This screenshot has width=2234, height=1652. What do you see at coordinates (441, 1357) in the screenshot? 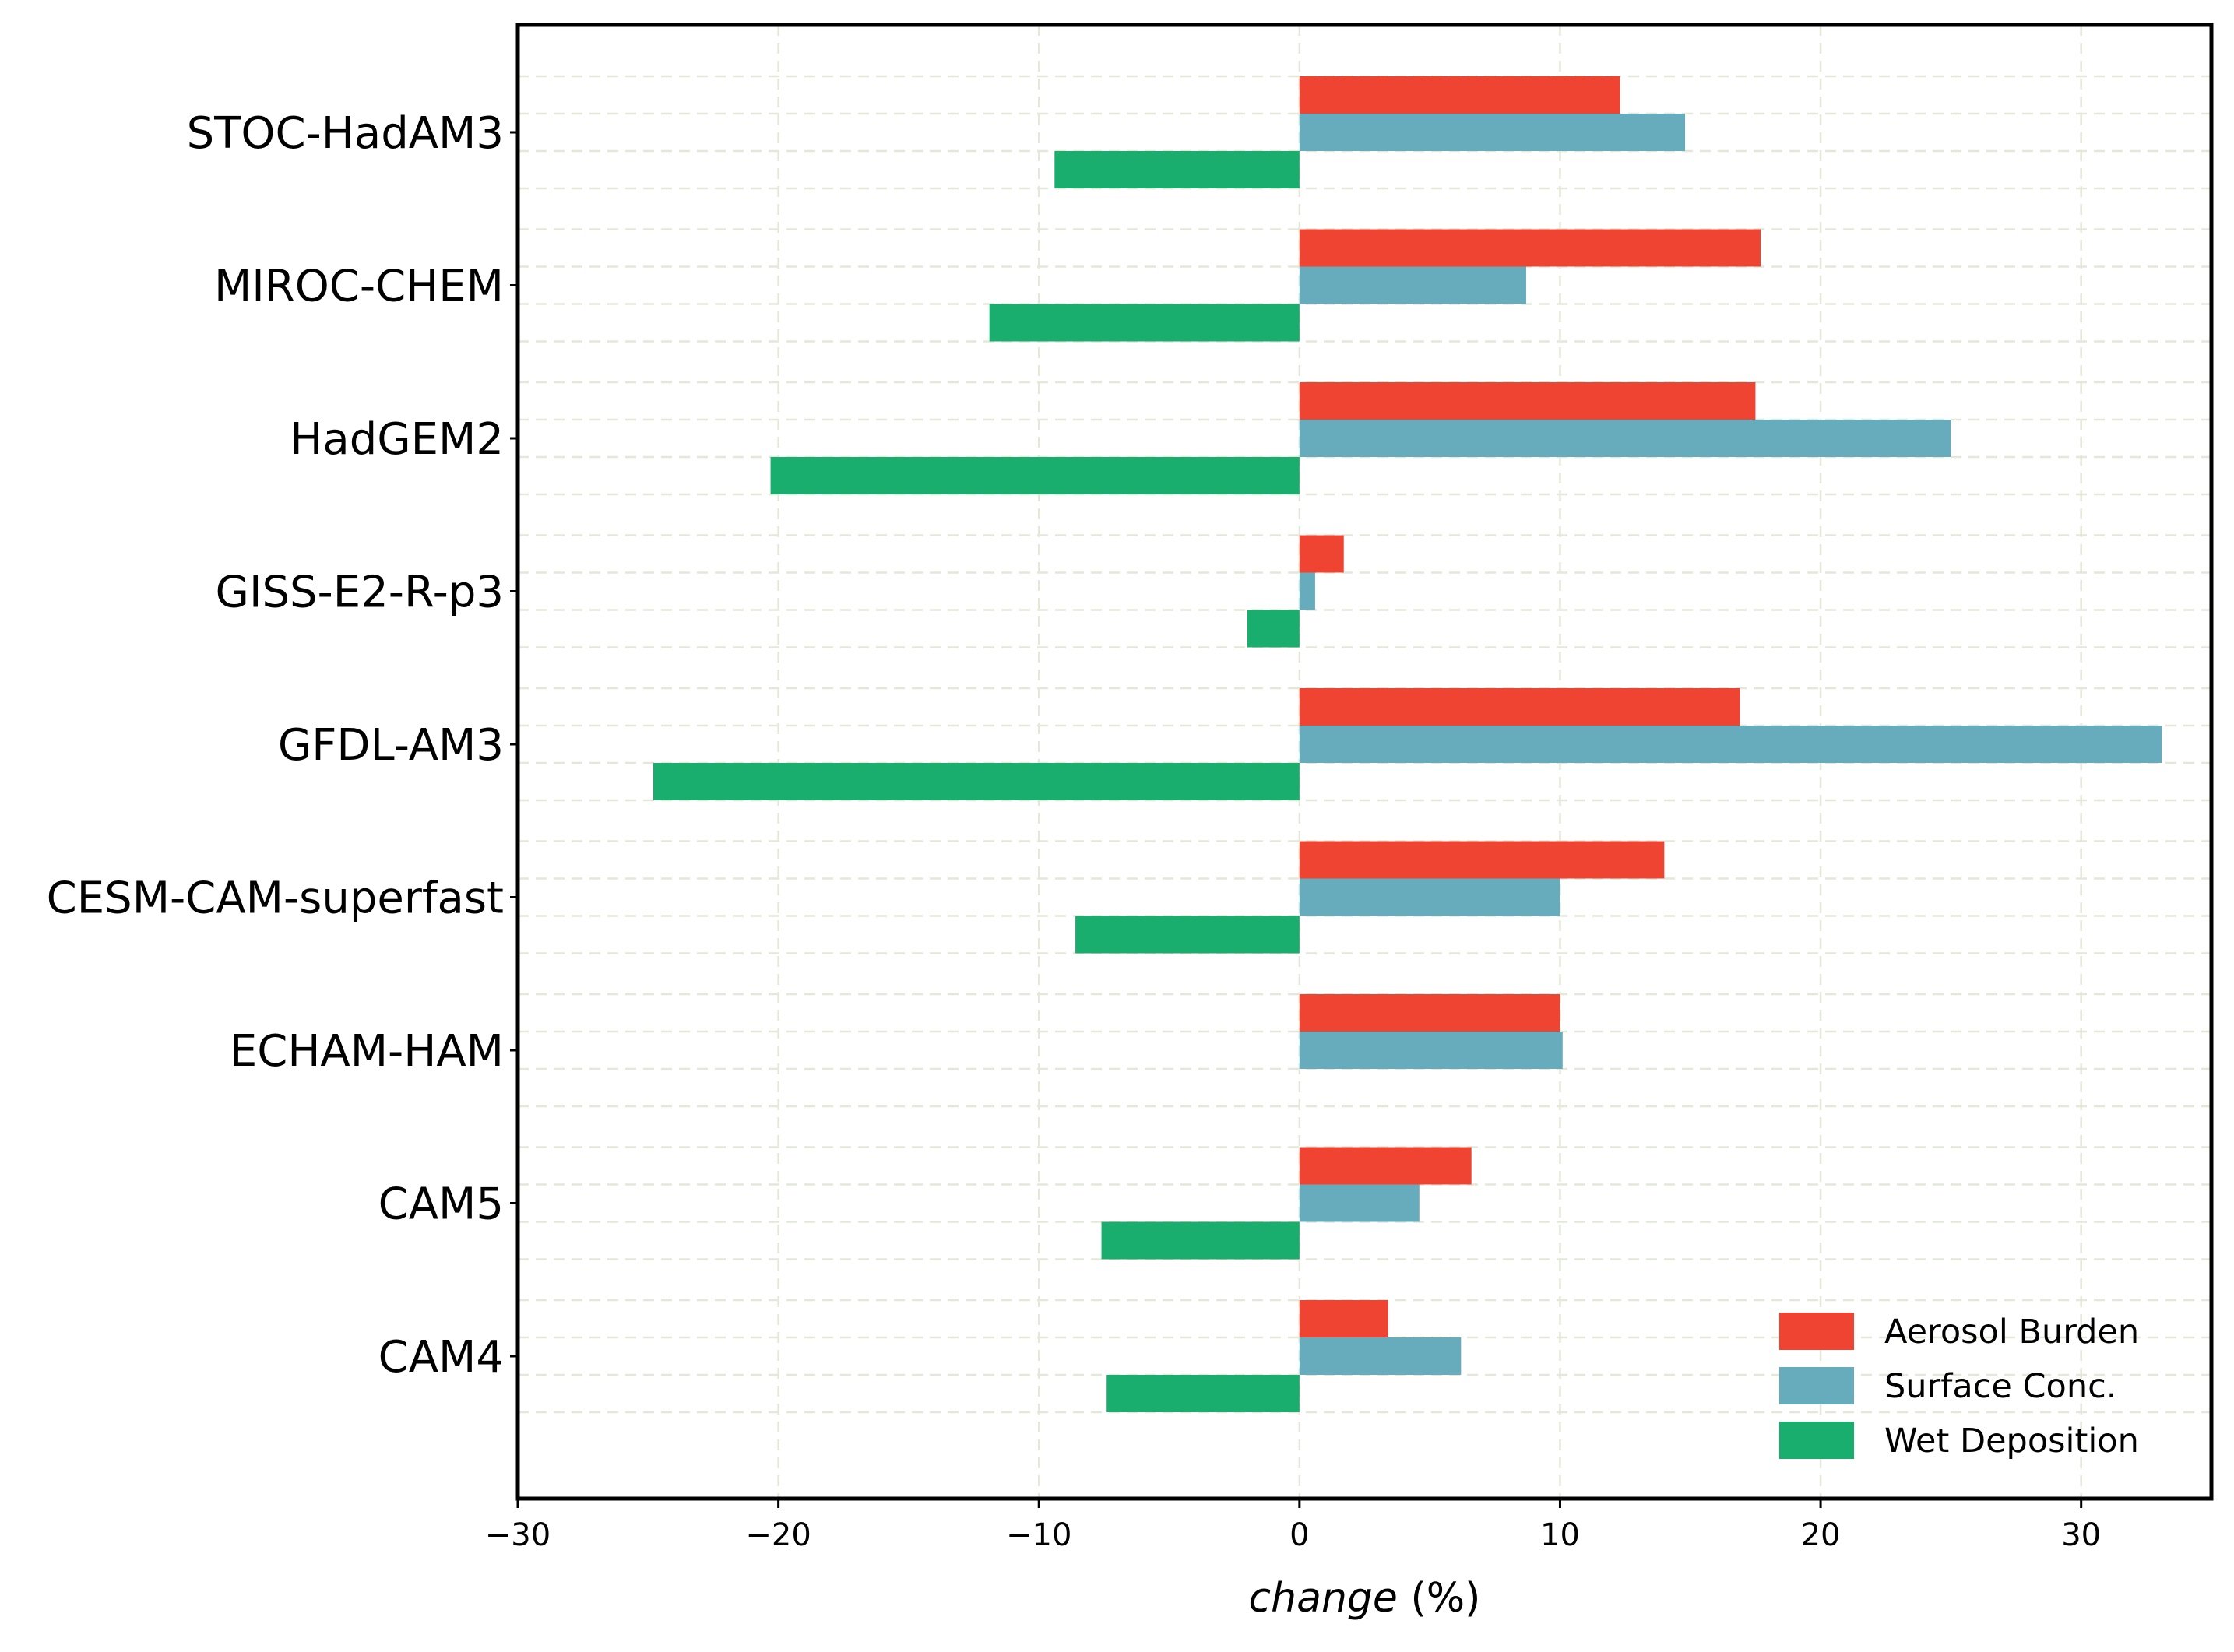
I see `category-label: CAM4` at bounding box center [441, 1357].